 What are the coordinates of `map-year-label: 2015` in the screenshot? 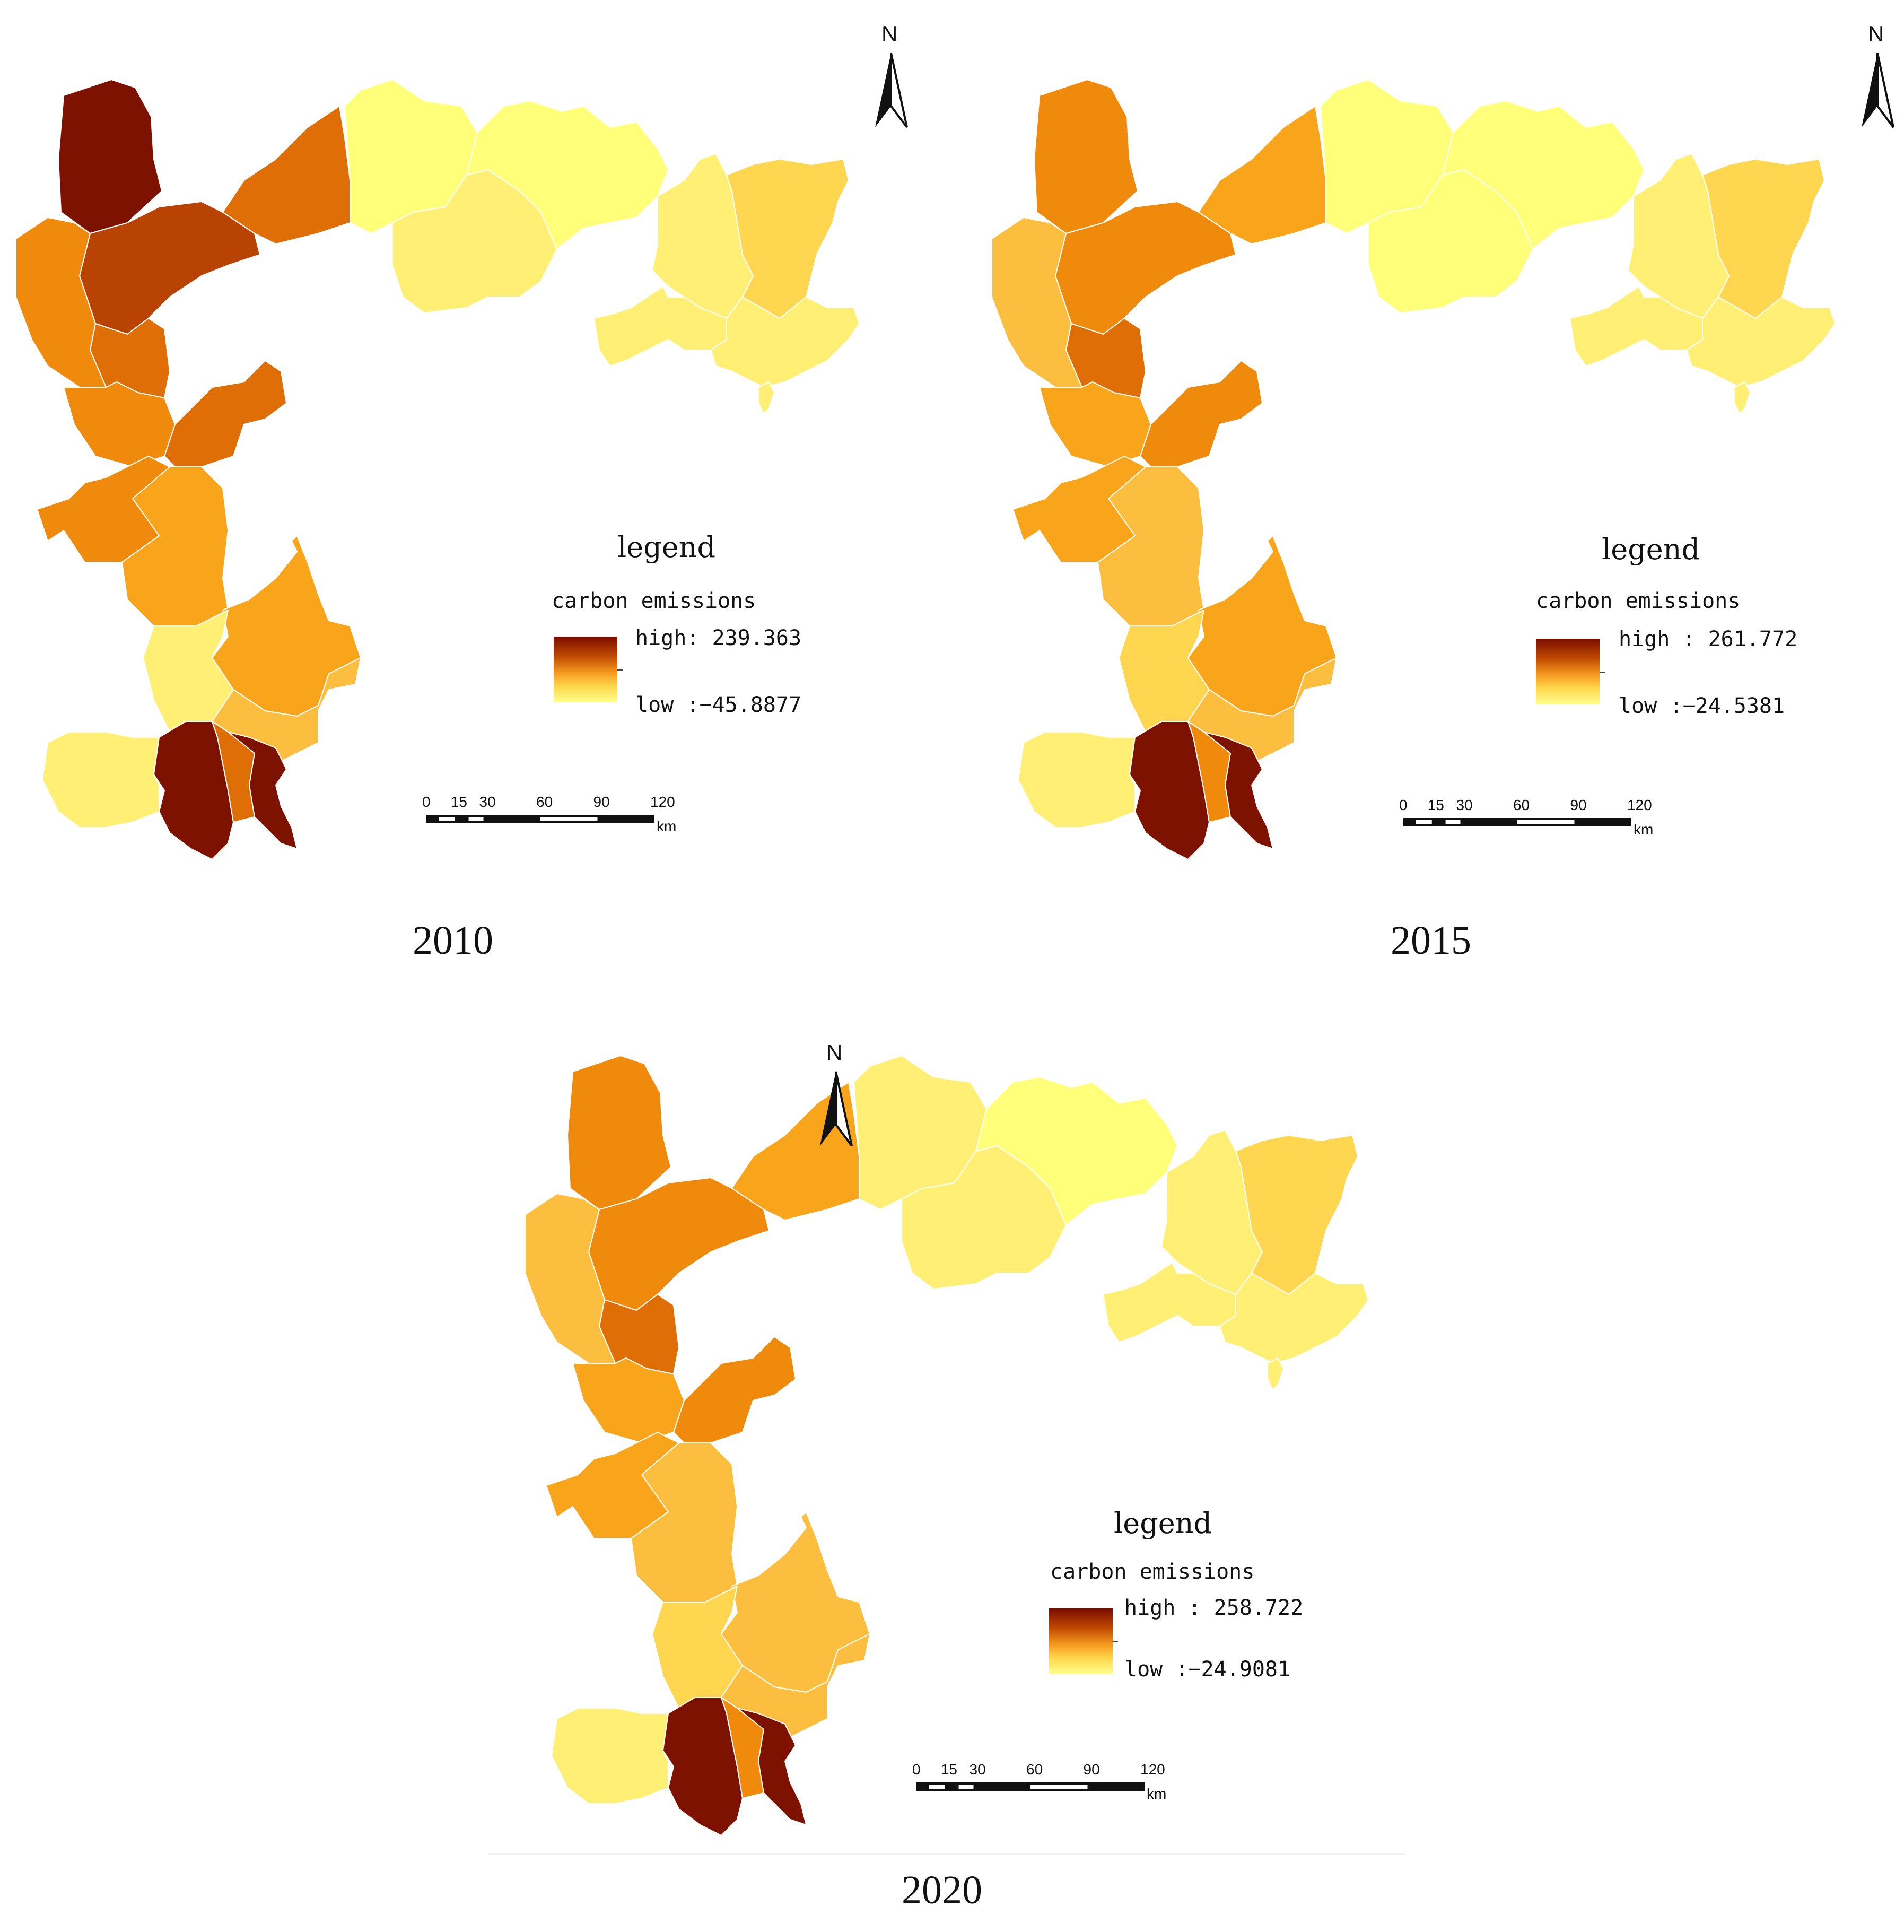 It's located at (1431, 940).